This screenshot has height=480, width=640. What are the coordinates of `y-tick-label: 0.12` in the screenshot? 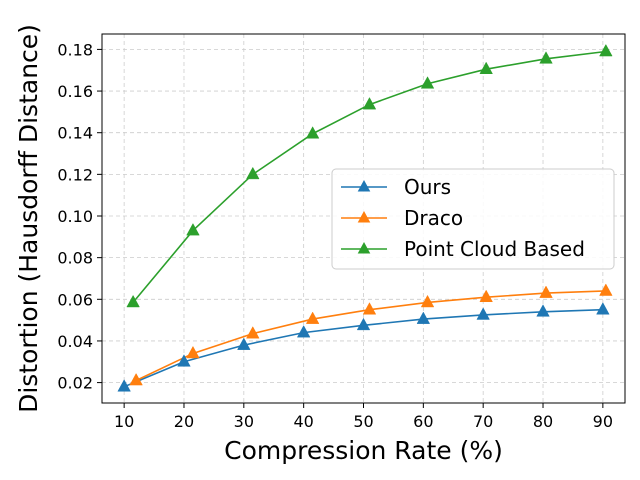 It's located at (75, 174).